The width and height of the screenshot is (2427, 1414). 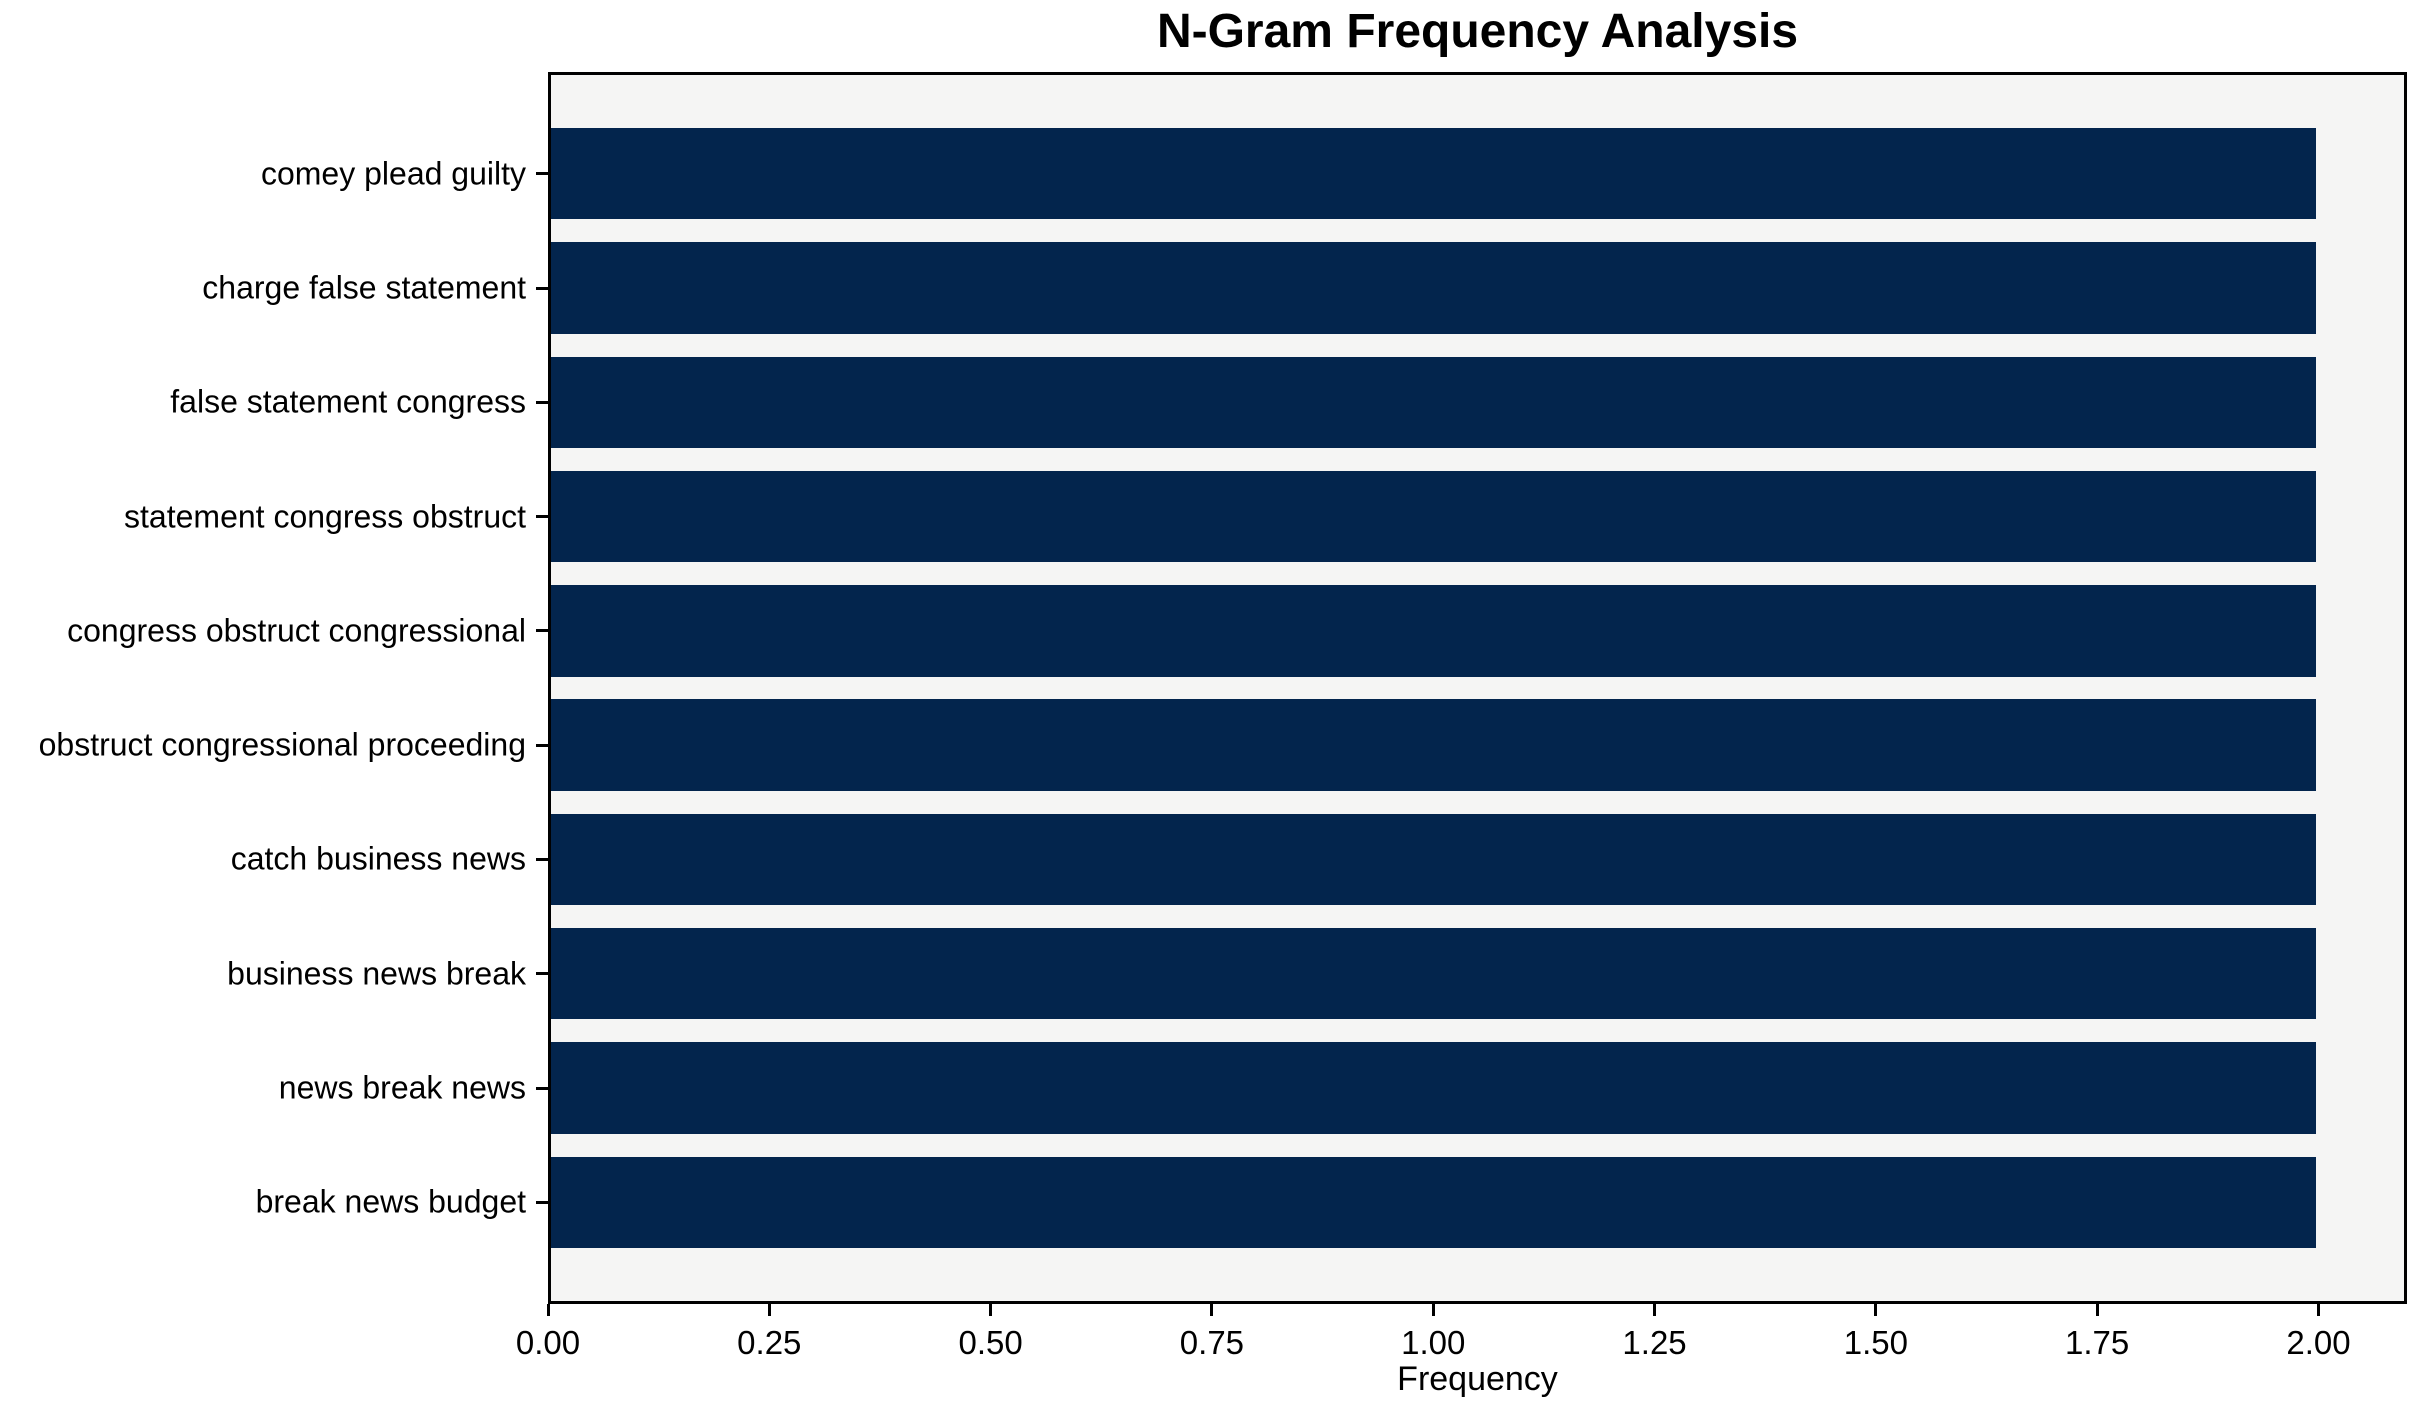 I want to click on x-tick-label: 0.50, so click(x=990, y=1342).